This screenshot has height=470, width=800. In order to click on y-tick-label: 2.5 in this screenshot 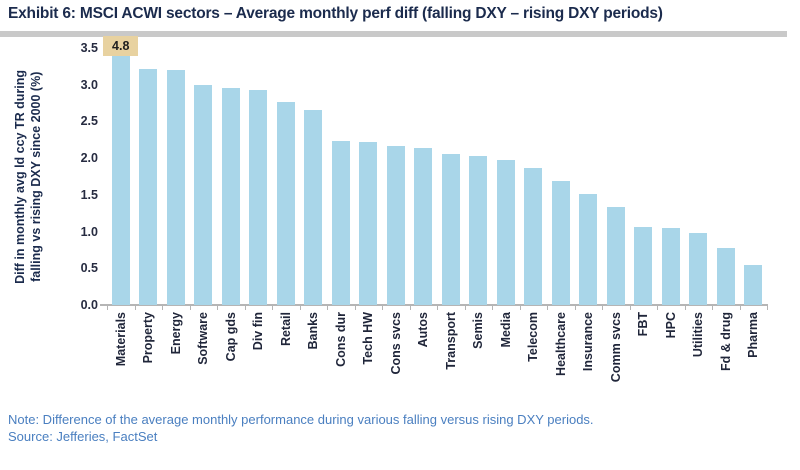, I will do `click(89, 121)`.